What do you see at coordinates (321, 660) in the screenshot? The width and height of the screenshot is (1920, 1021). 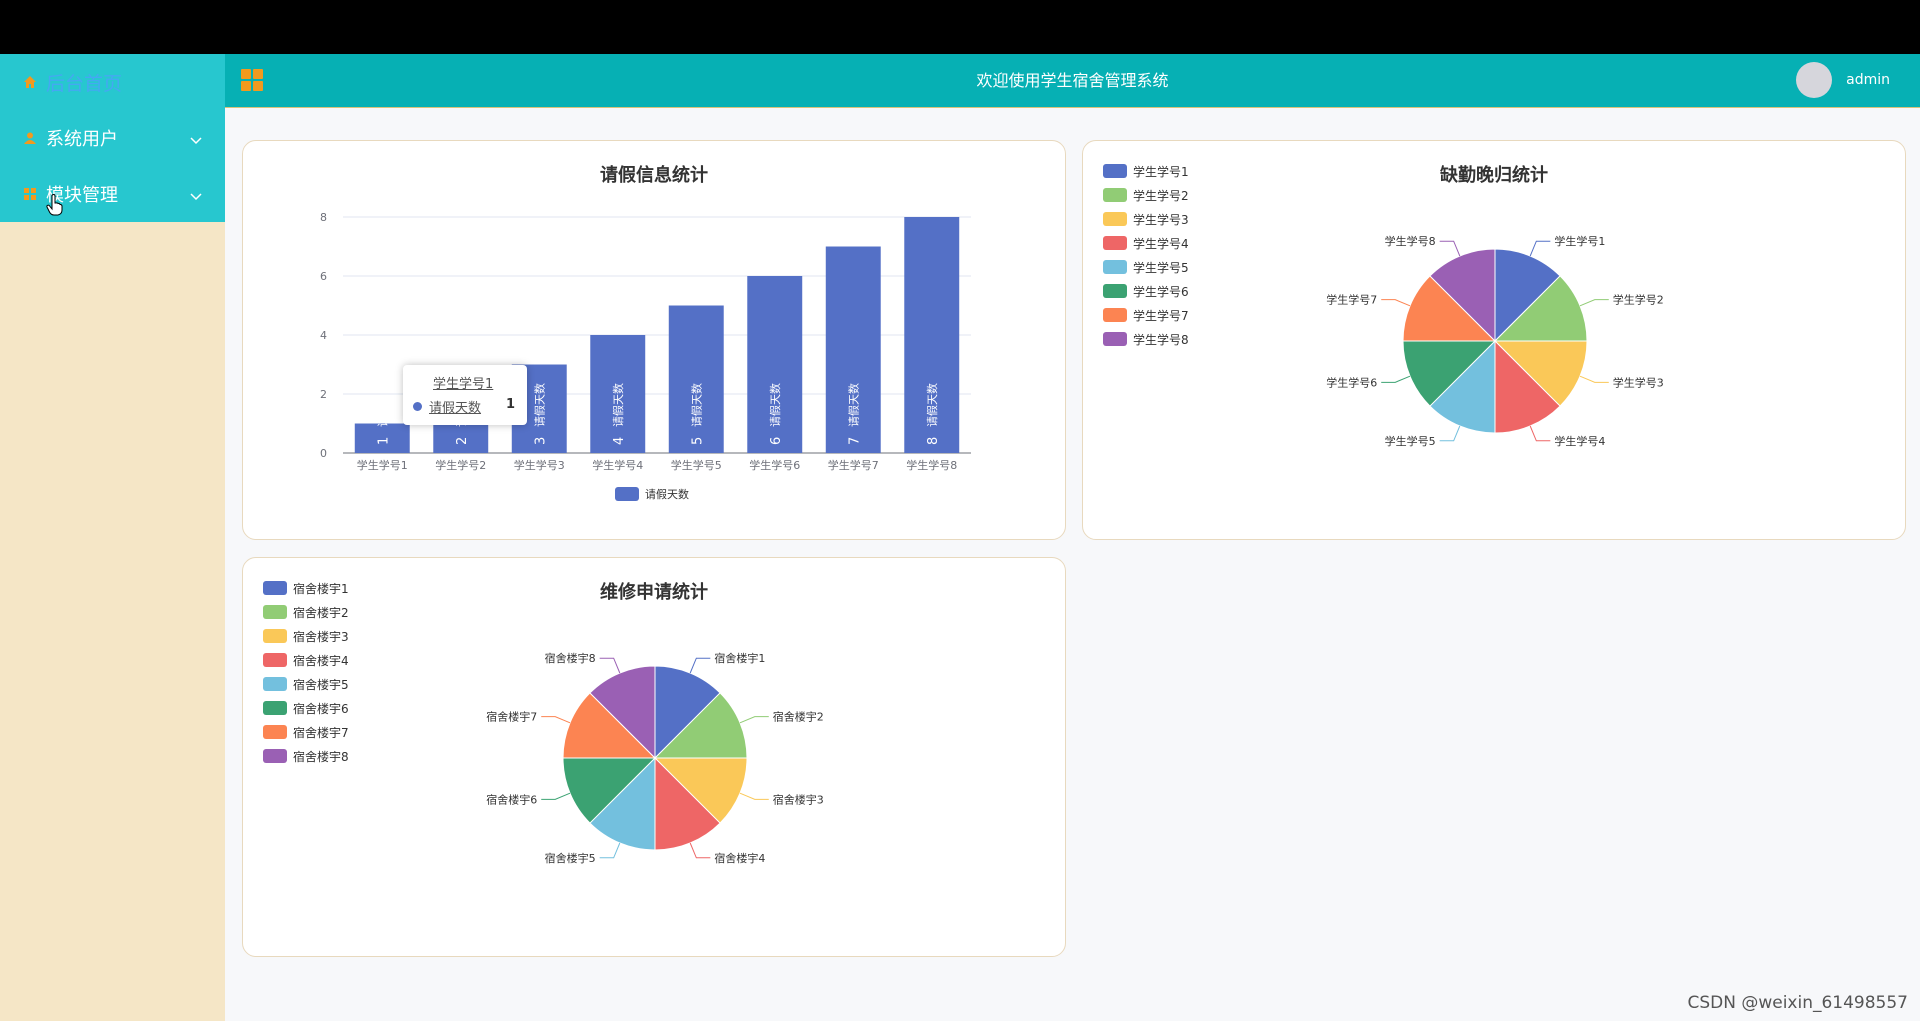 I see `legend-label: 宿舍楼宇4` at bounding box center [321, 660].